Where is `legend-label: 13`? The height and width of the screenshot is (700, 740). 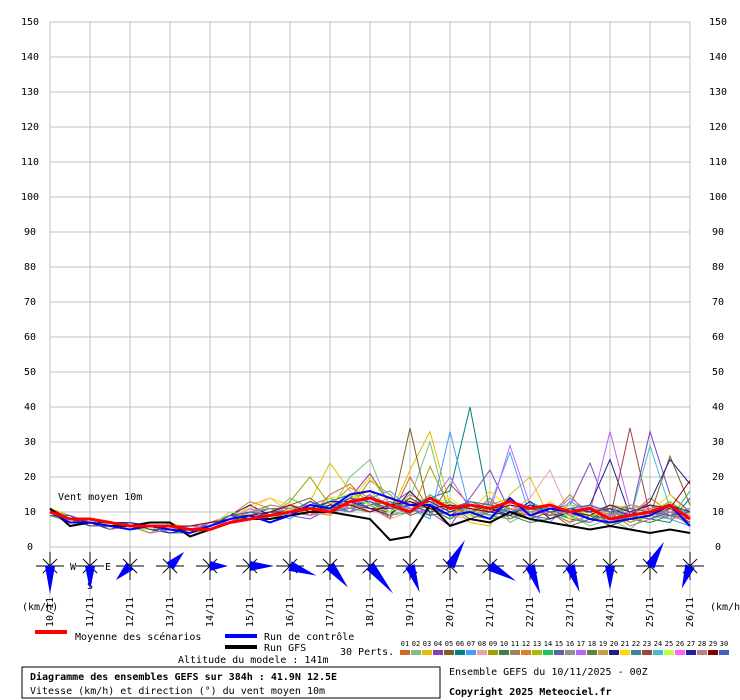
legend-label: 13 is located at coordinates (537, 644).